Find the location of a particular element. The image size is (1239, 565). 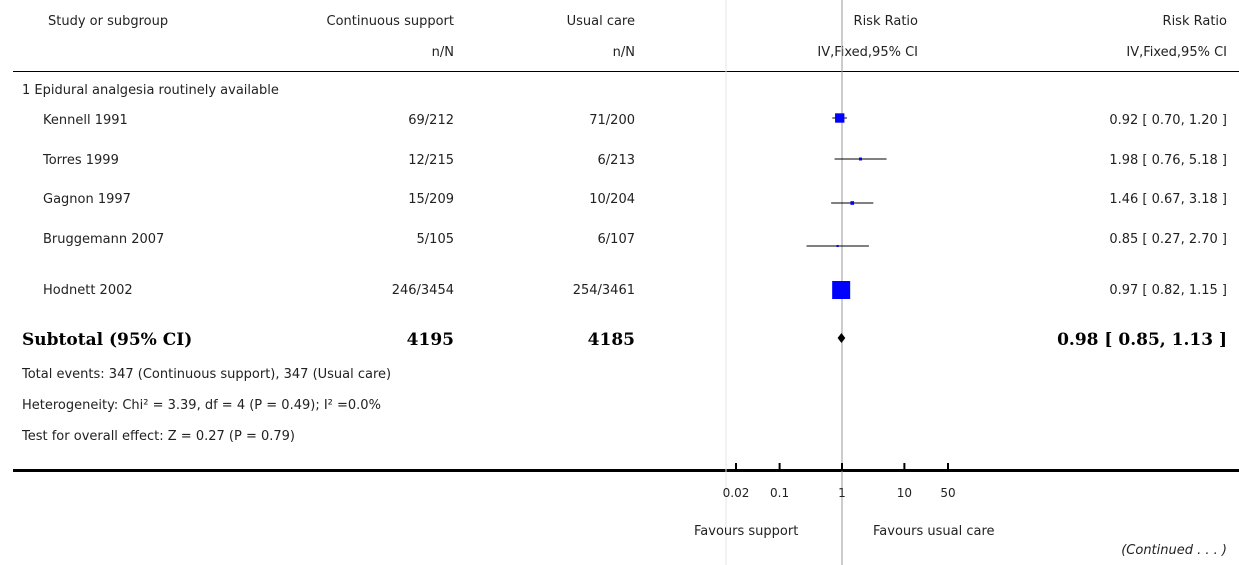

study-name: Bruggemann 2007 is located at coordinates (104, 239).